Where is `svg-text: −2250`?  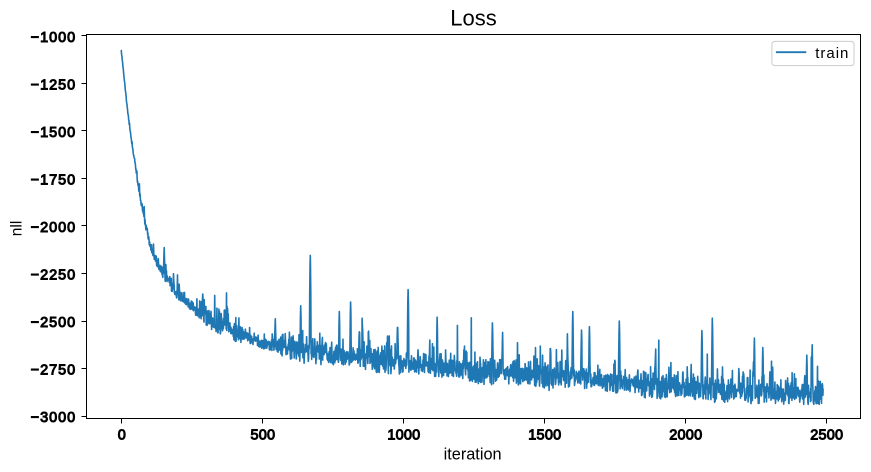 svg-text: −2250 is located at coordinates (53, 276).